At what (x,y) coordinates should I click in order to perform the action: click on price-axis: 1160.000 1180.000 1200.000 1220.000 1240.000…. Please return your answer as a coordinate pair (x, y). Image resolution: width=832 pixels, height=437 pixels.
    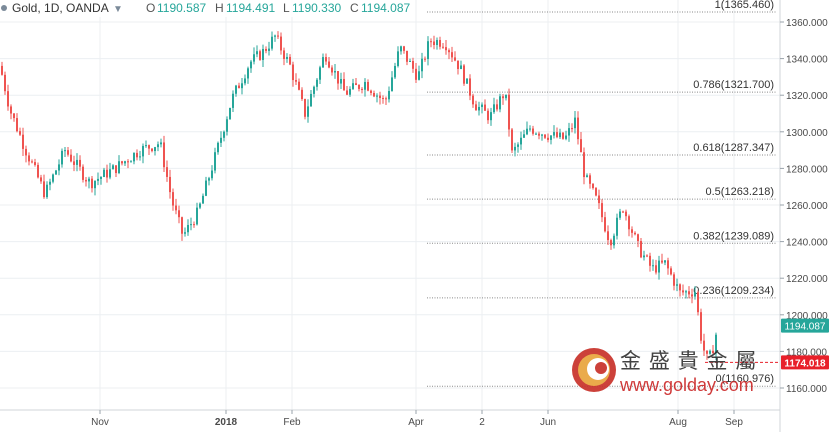
    Looking at the image, I should click on (804, 206).